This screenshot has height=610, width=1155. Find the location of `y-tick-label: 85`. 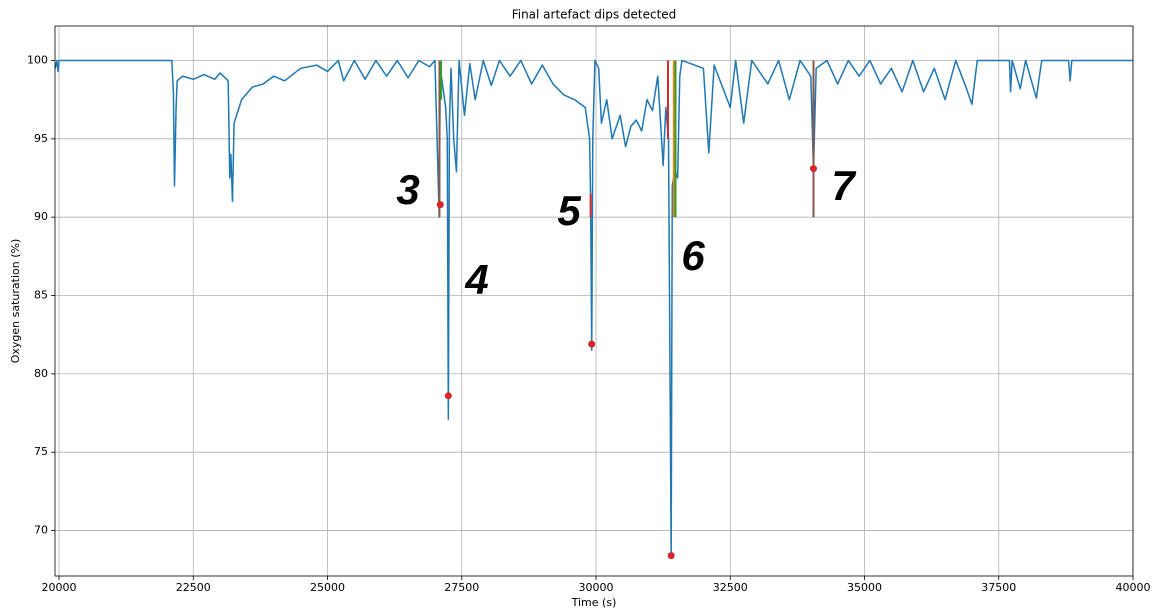

y-tick-label: 85 is located at coordinates (41, 295).